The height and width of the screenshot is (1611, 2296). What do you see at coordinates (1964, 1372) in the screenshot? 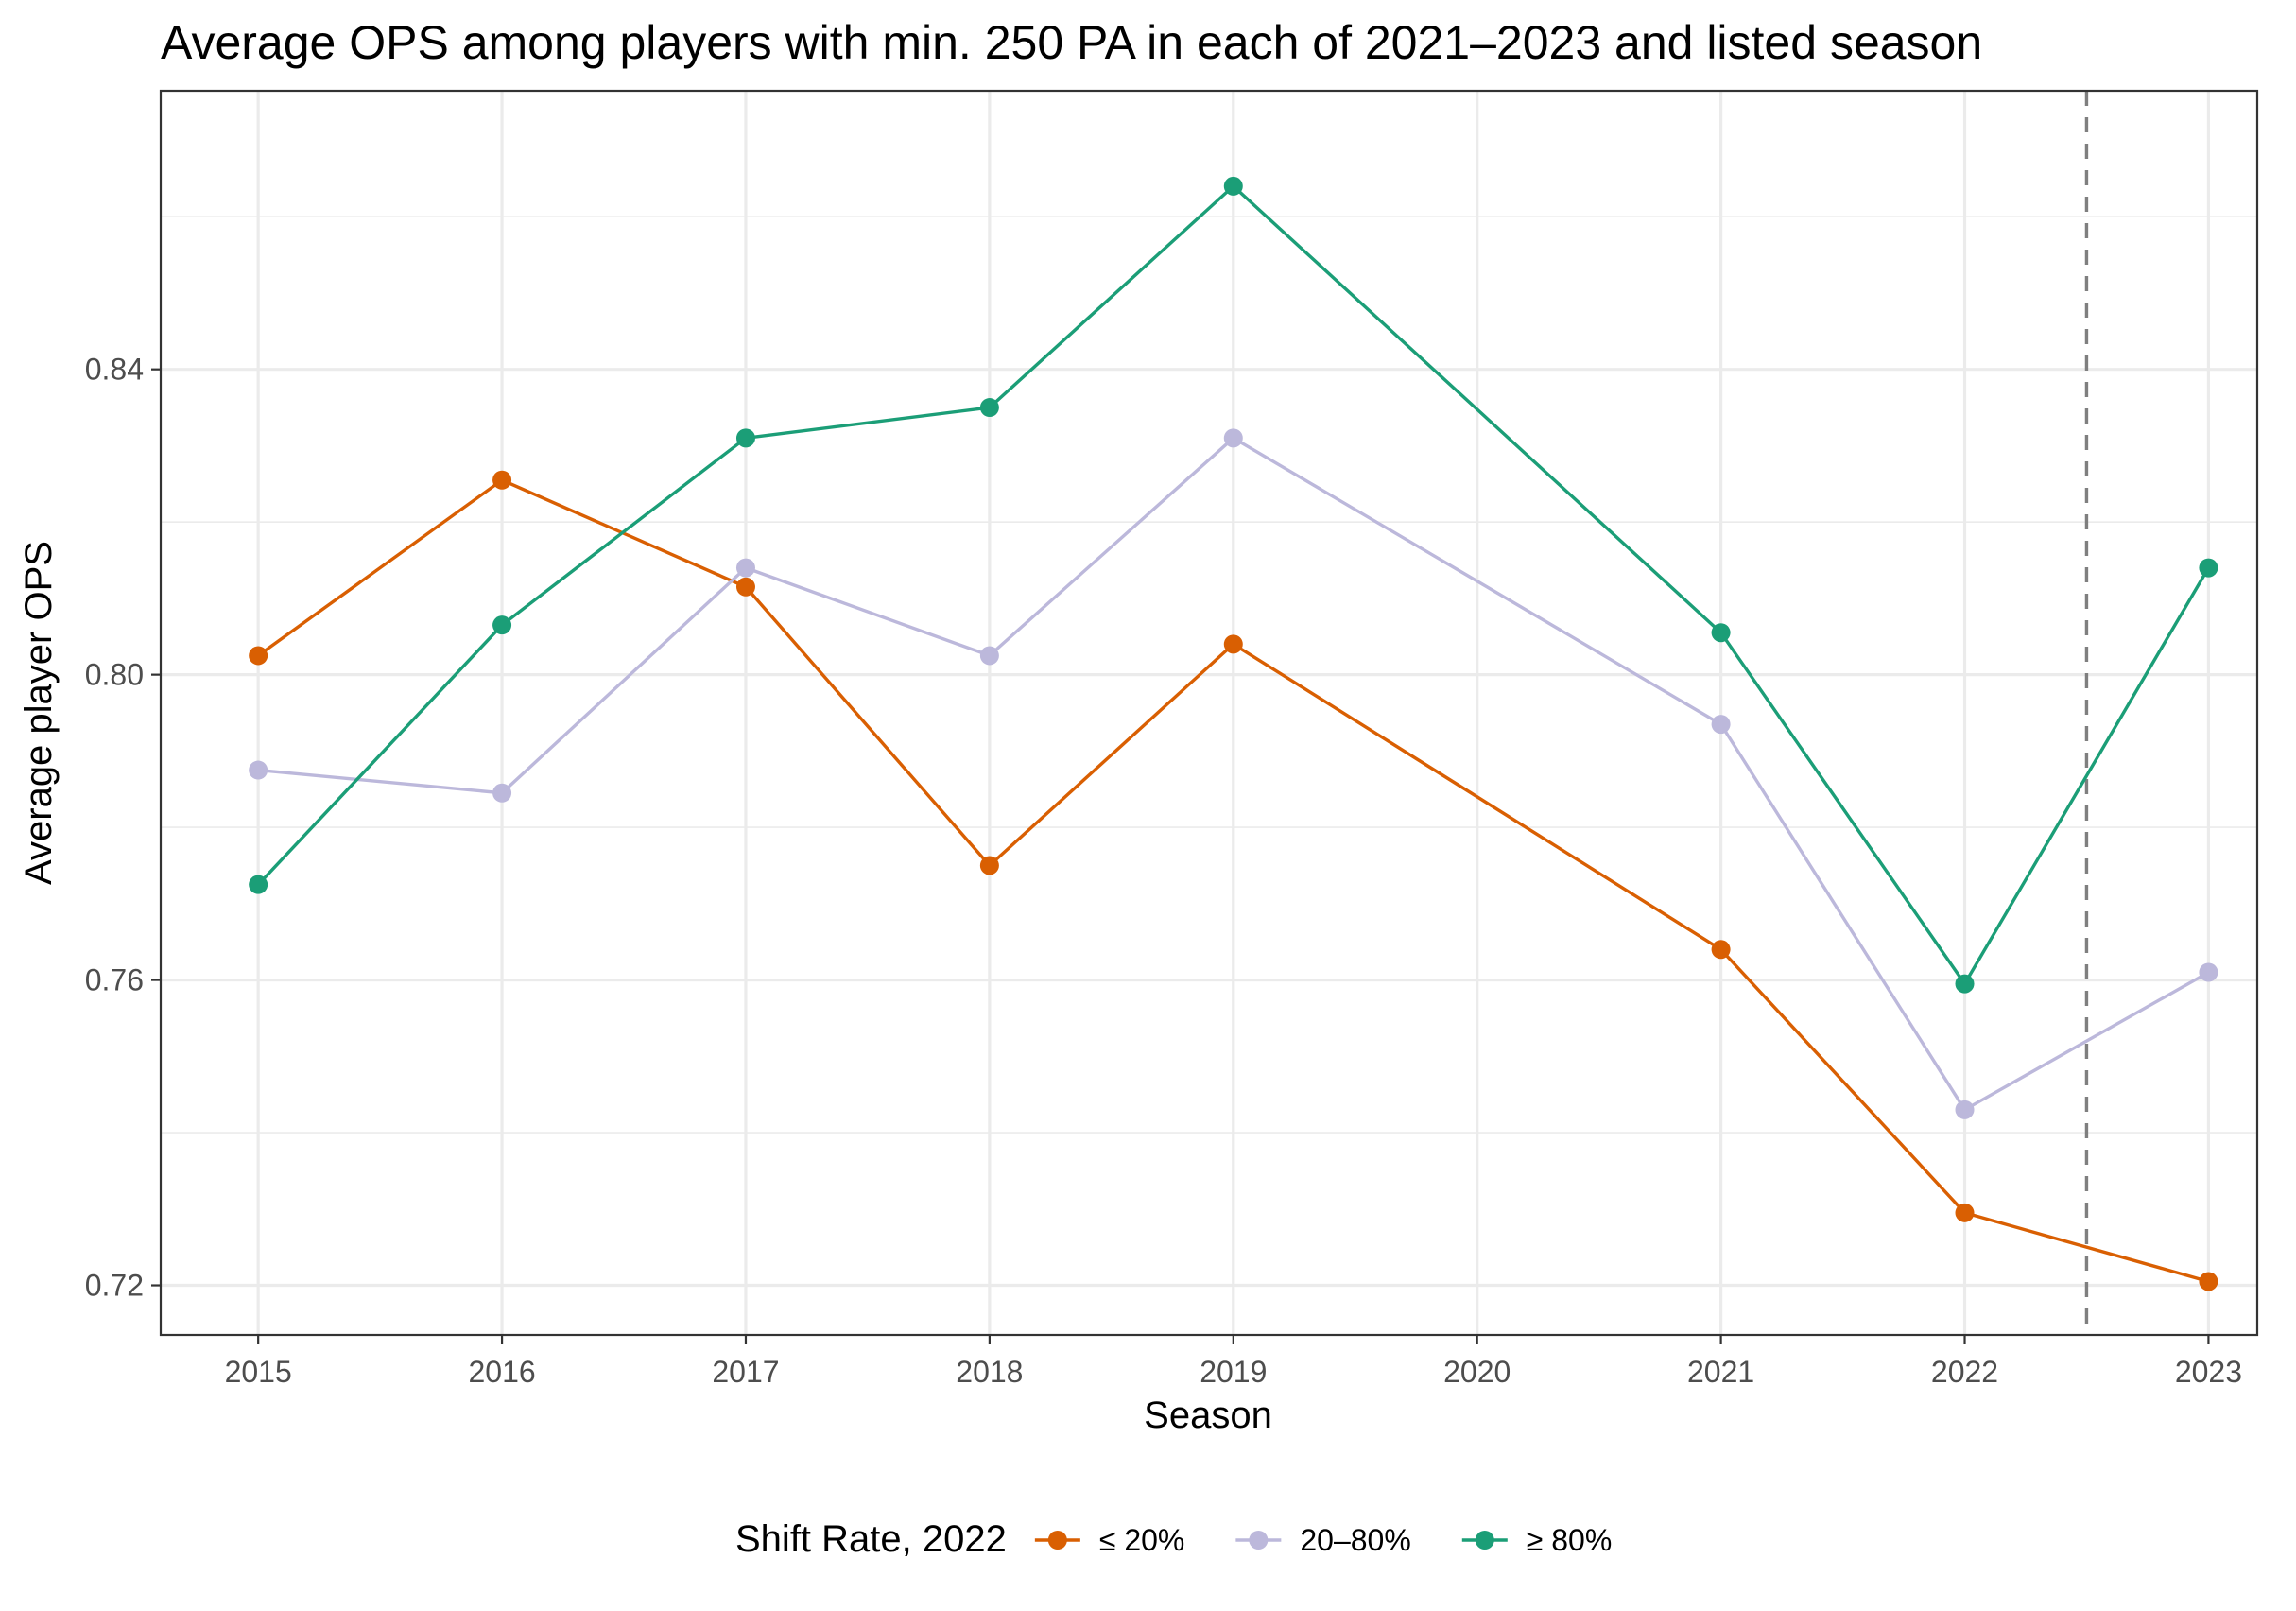
I see `x-tick-label: 2022` at bounding box center [1964, 1372].